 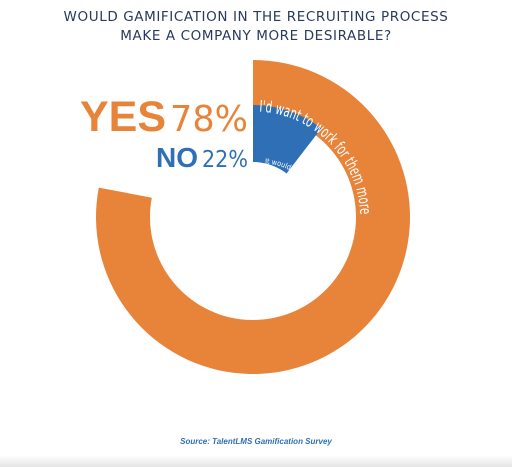 What do you see at coordinates (256, 36) in the screenshot?
I see `chart-title-line-2: MAKE A COMPANY MORE DESIRABLE?` at bounding box center [256, 36].